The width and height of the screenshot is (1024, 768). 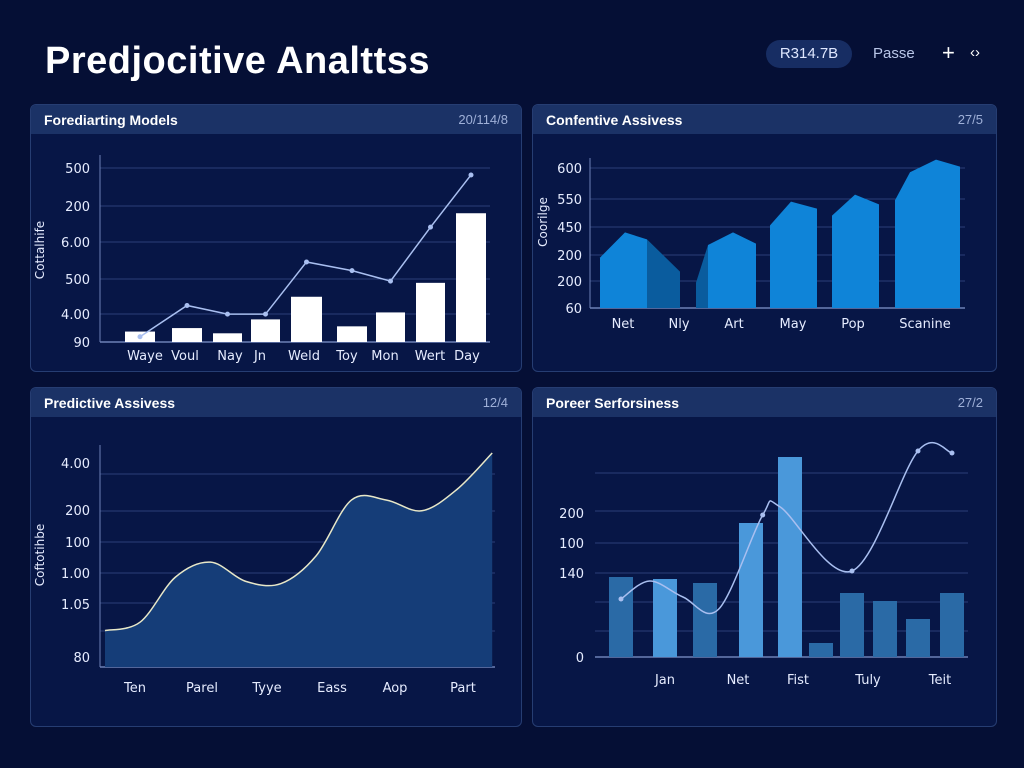 What do you see at coordinates (571, 574) in the screenshot?
I see `y-tick-label: 140` at bounding box center [571, 574].